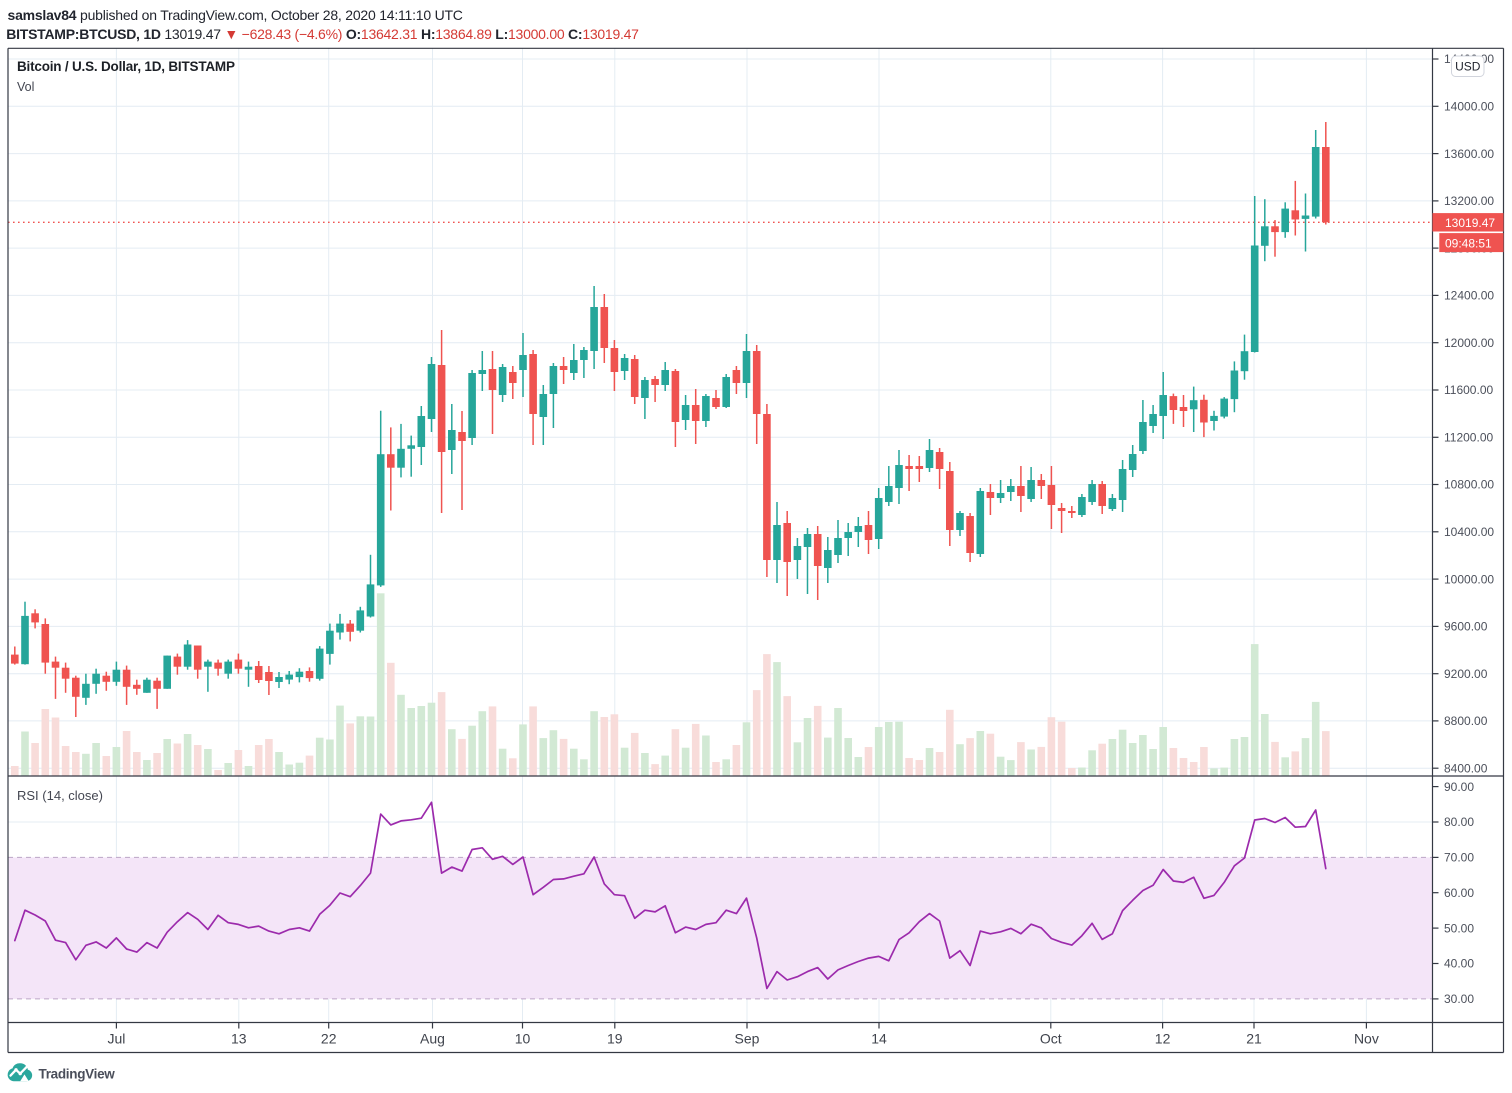  Describe the element at coordinates (615, 1039) in the screenshot. I see `svg-text: 19` at that location.